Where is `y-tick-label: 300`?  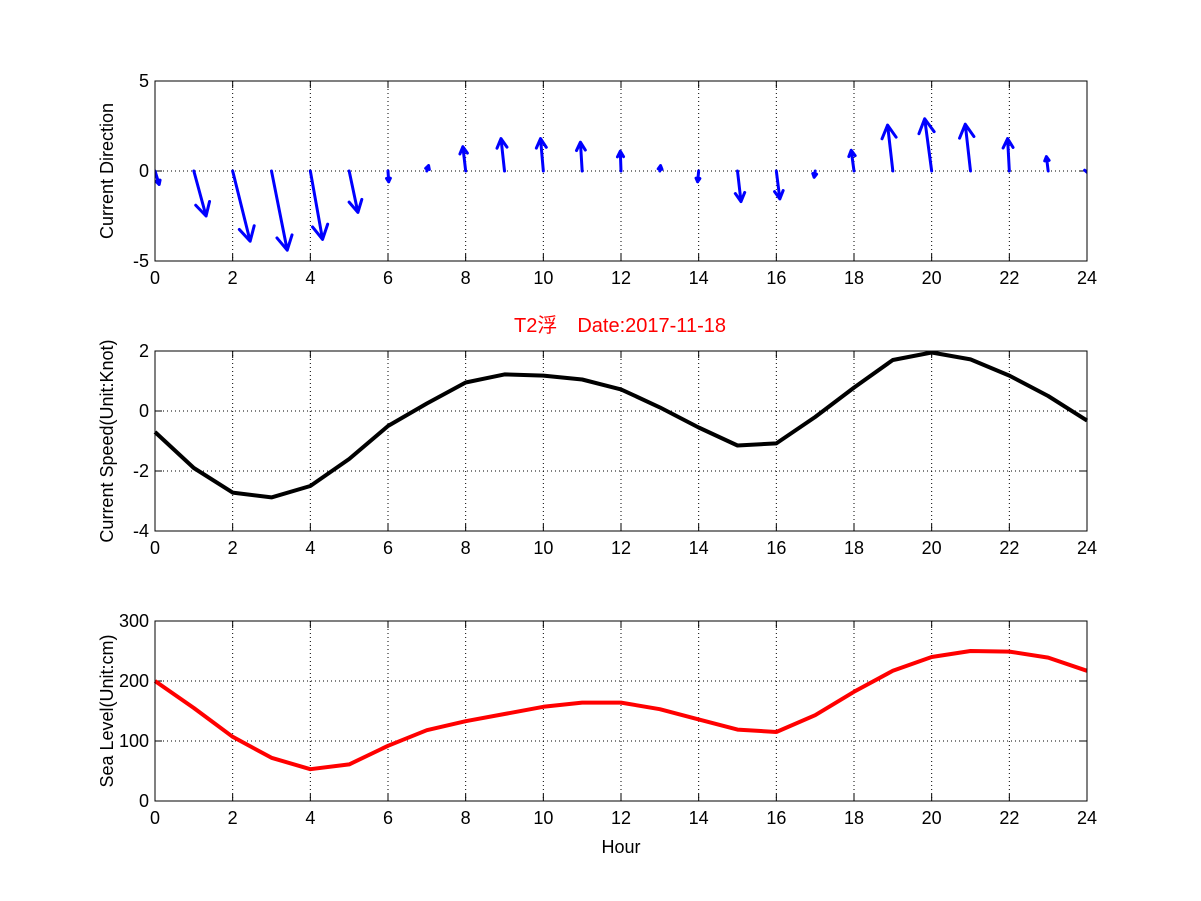
y-tick-label: 300 is located at coordinates (134, 621).